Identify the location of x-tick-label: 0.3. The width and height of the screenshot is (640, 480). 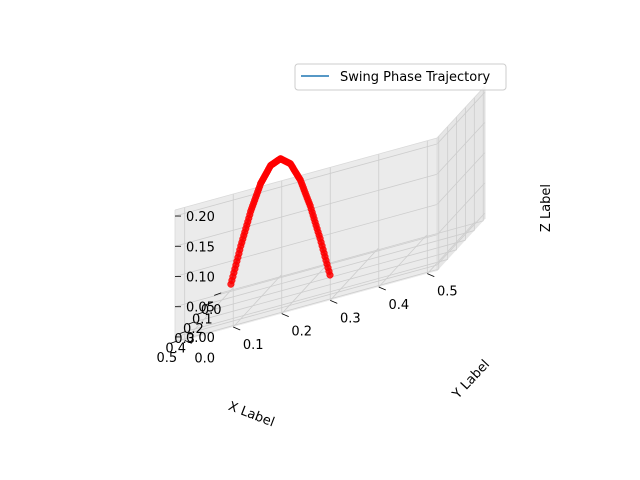
(184, 339).